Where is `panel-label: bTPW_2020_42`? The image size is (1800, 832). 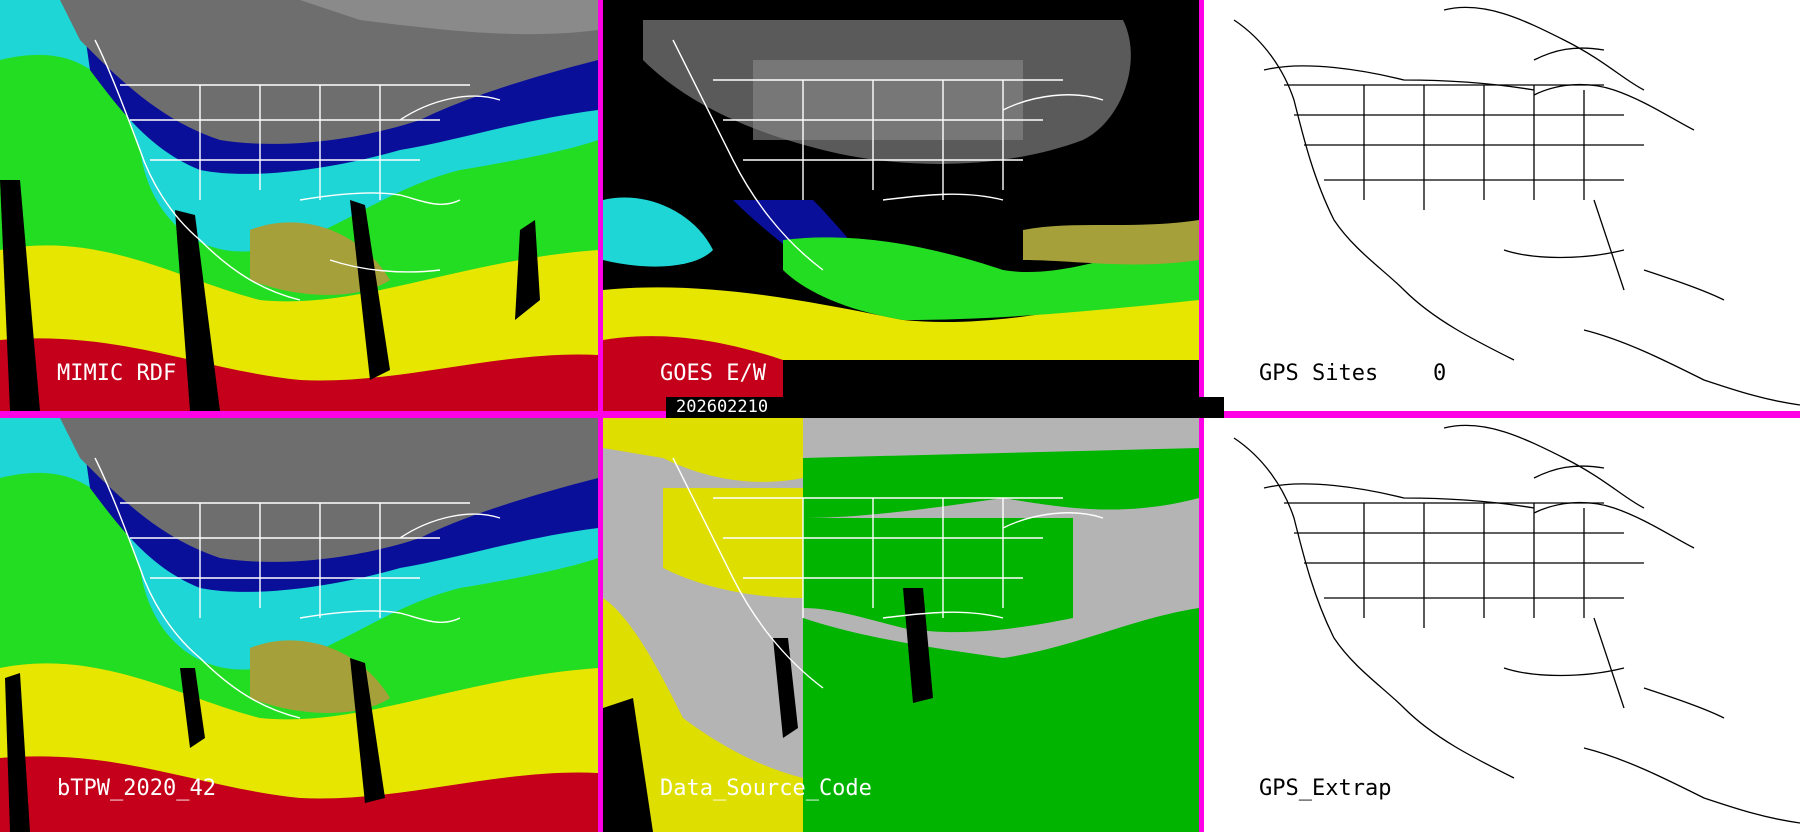
panel-label: bTPW_2020_42 is located at coordinates (136, 788).